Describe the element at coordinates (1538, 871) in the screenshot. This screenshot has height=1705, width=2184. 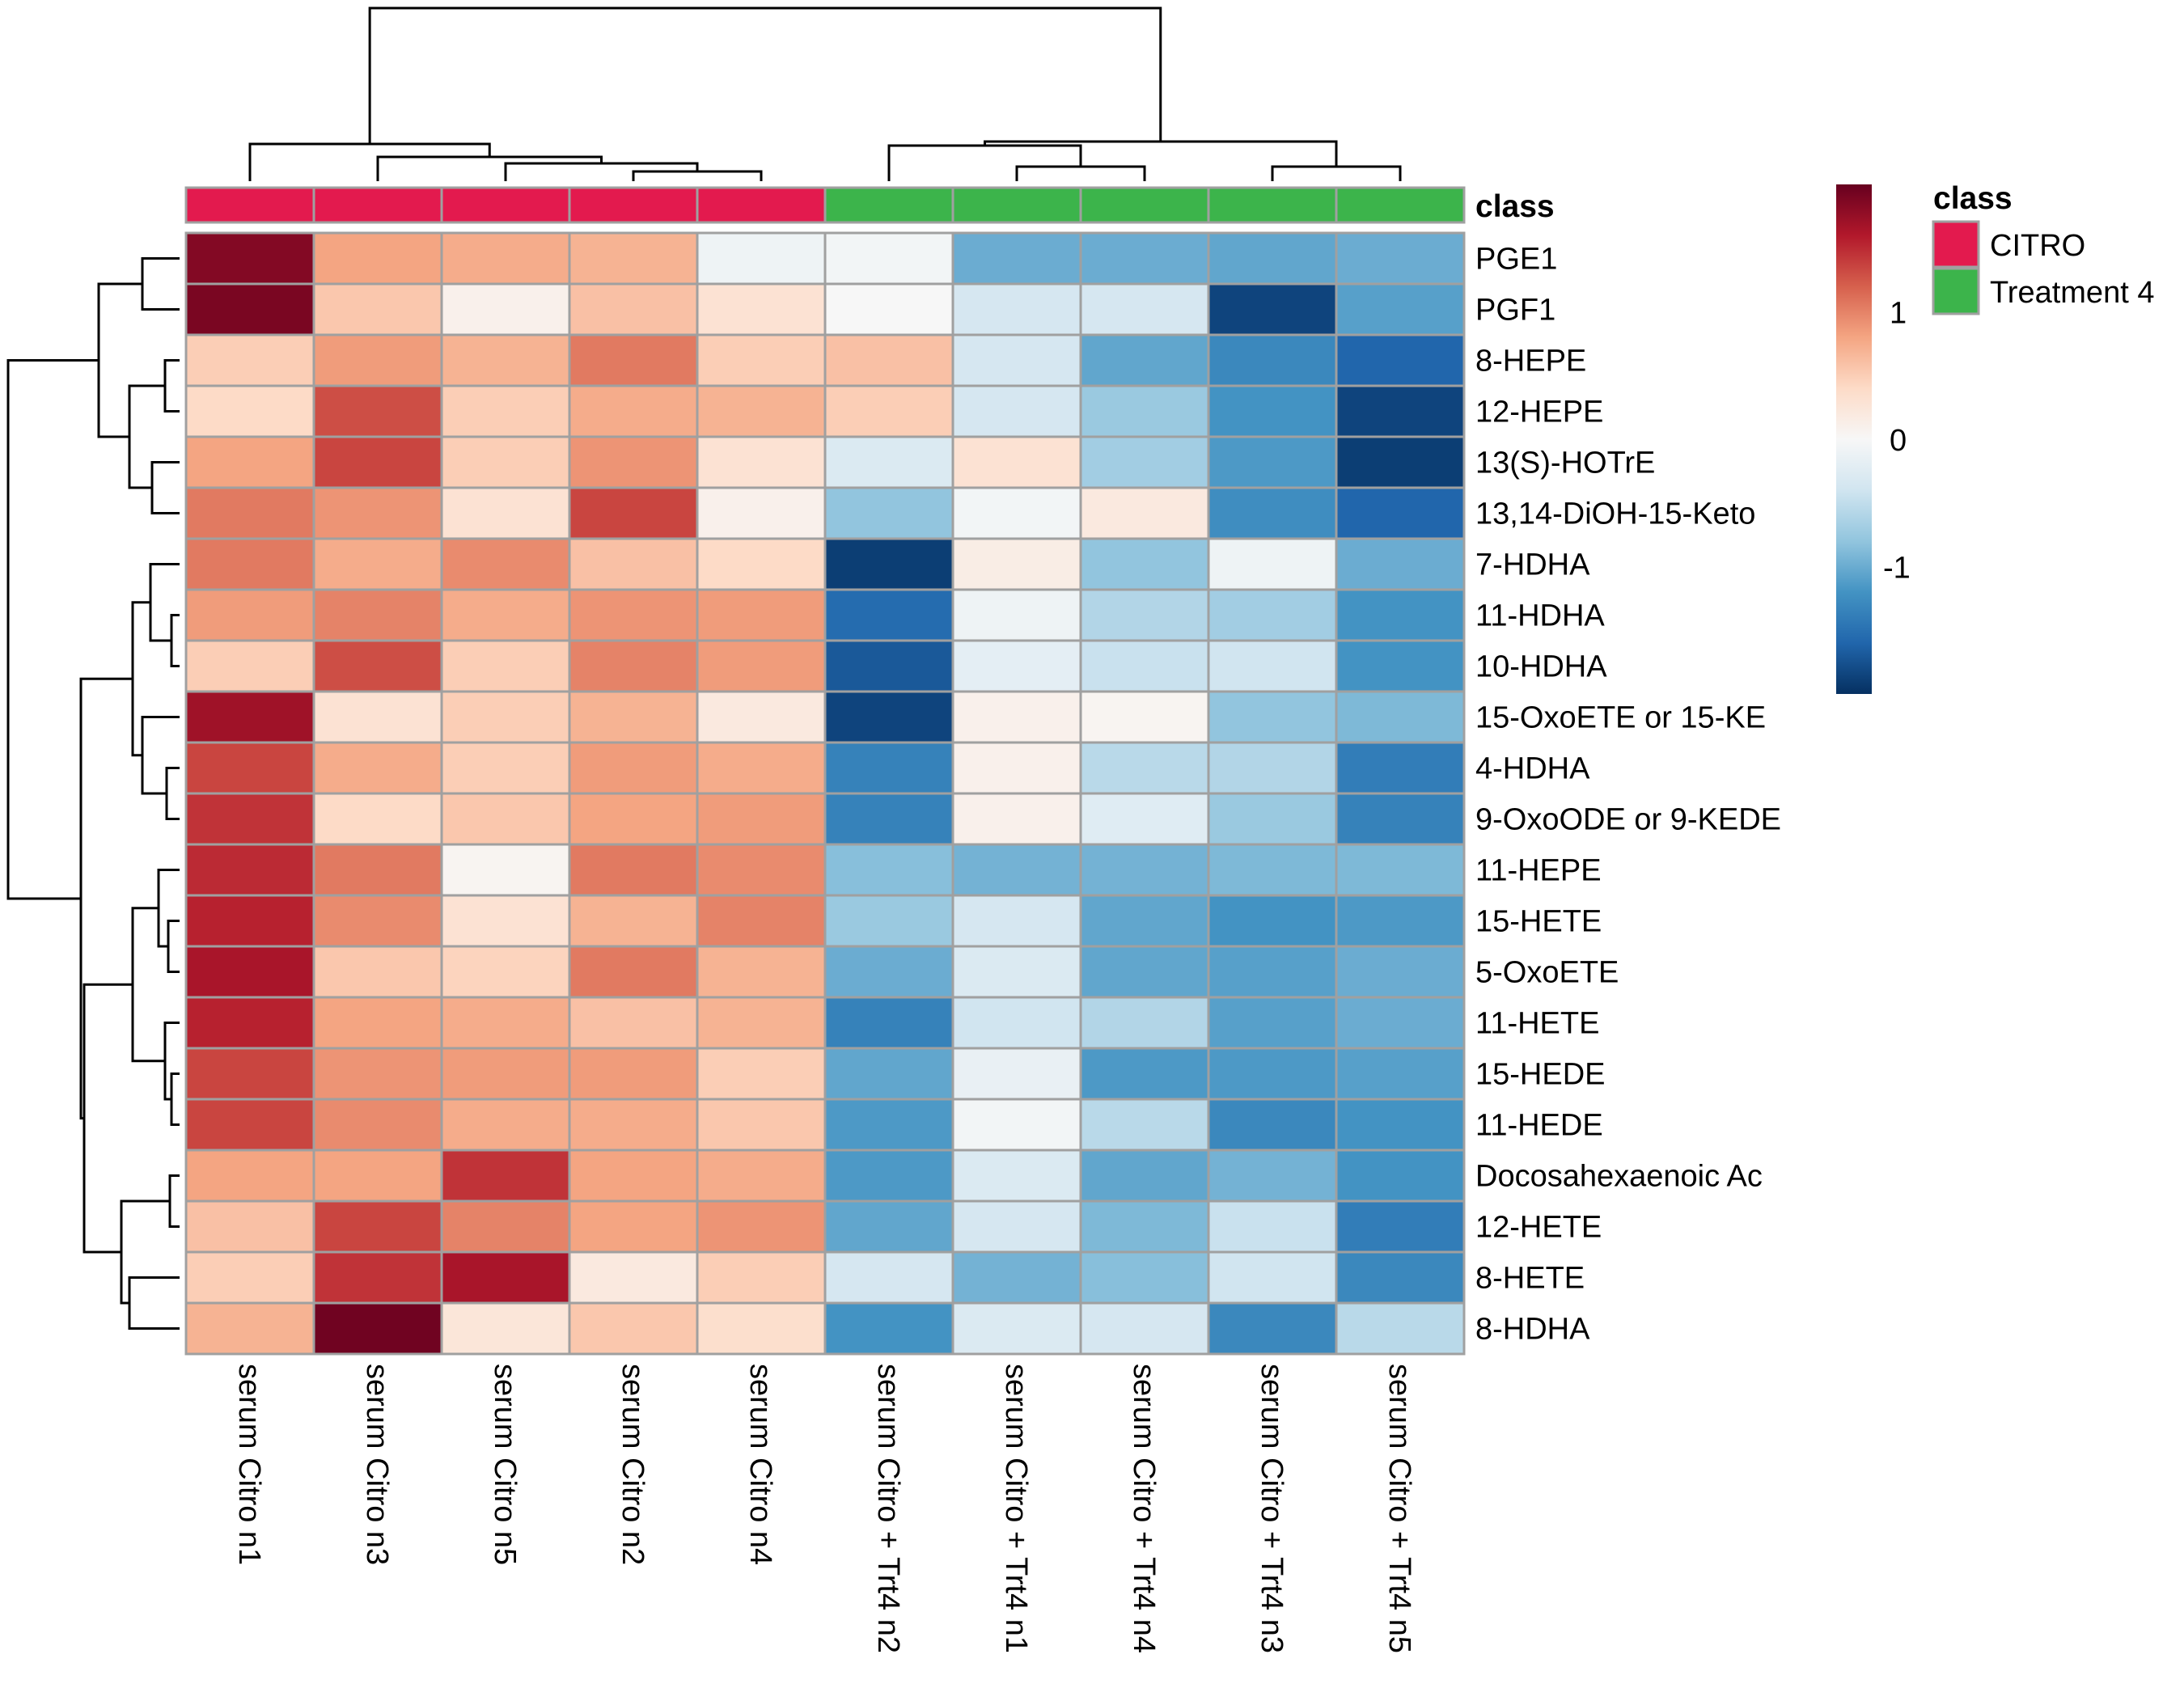
I see `row-label: 11-HEPE` at that location.